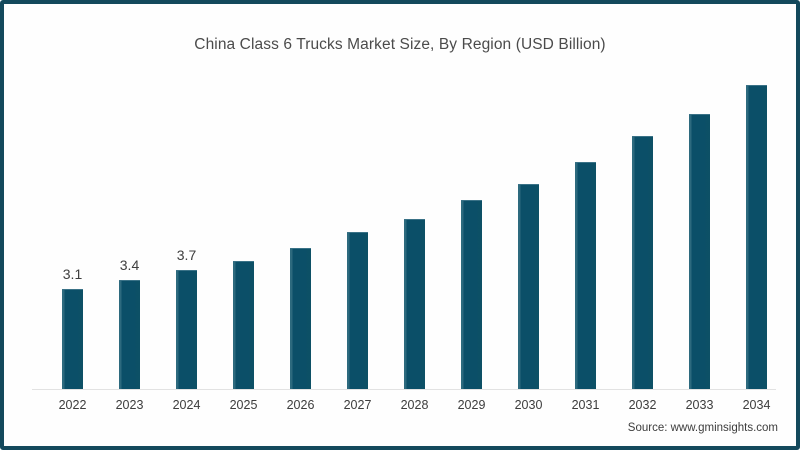  What do you see at coordinates (702, 428) in the screenshot?
I see `source-attribution: Source: www.gminsights.com` at bounding box center [702, 428].